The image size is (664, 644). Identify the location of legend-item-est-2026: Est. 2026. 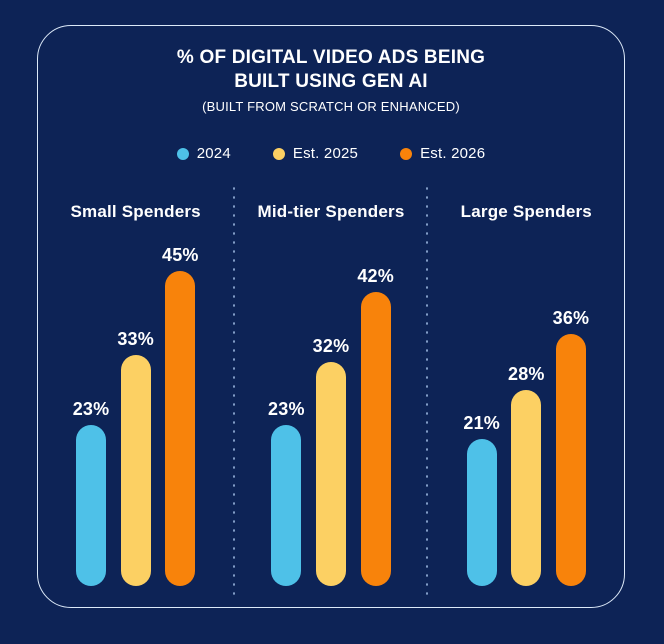
(442, 153).